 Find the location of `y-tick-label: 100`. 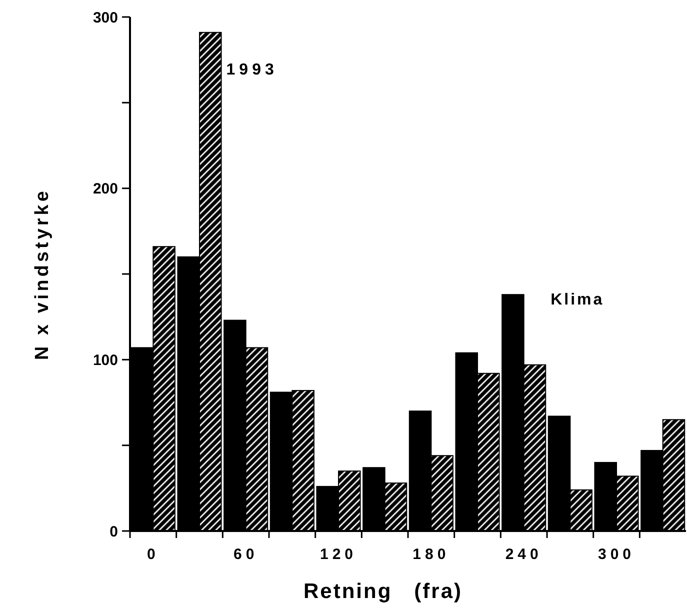

y-tick-label: 100 is located at coordinates (105, 360).